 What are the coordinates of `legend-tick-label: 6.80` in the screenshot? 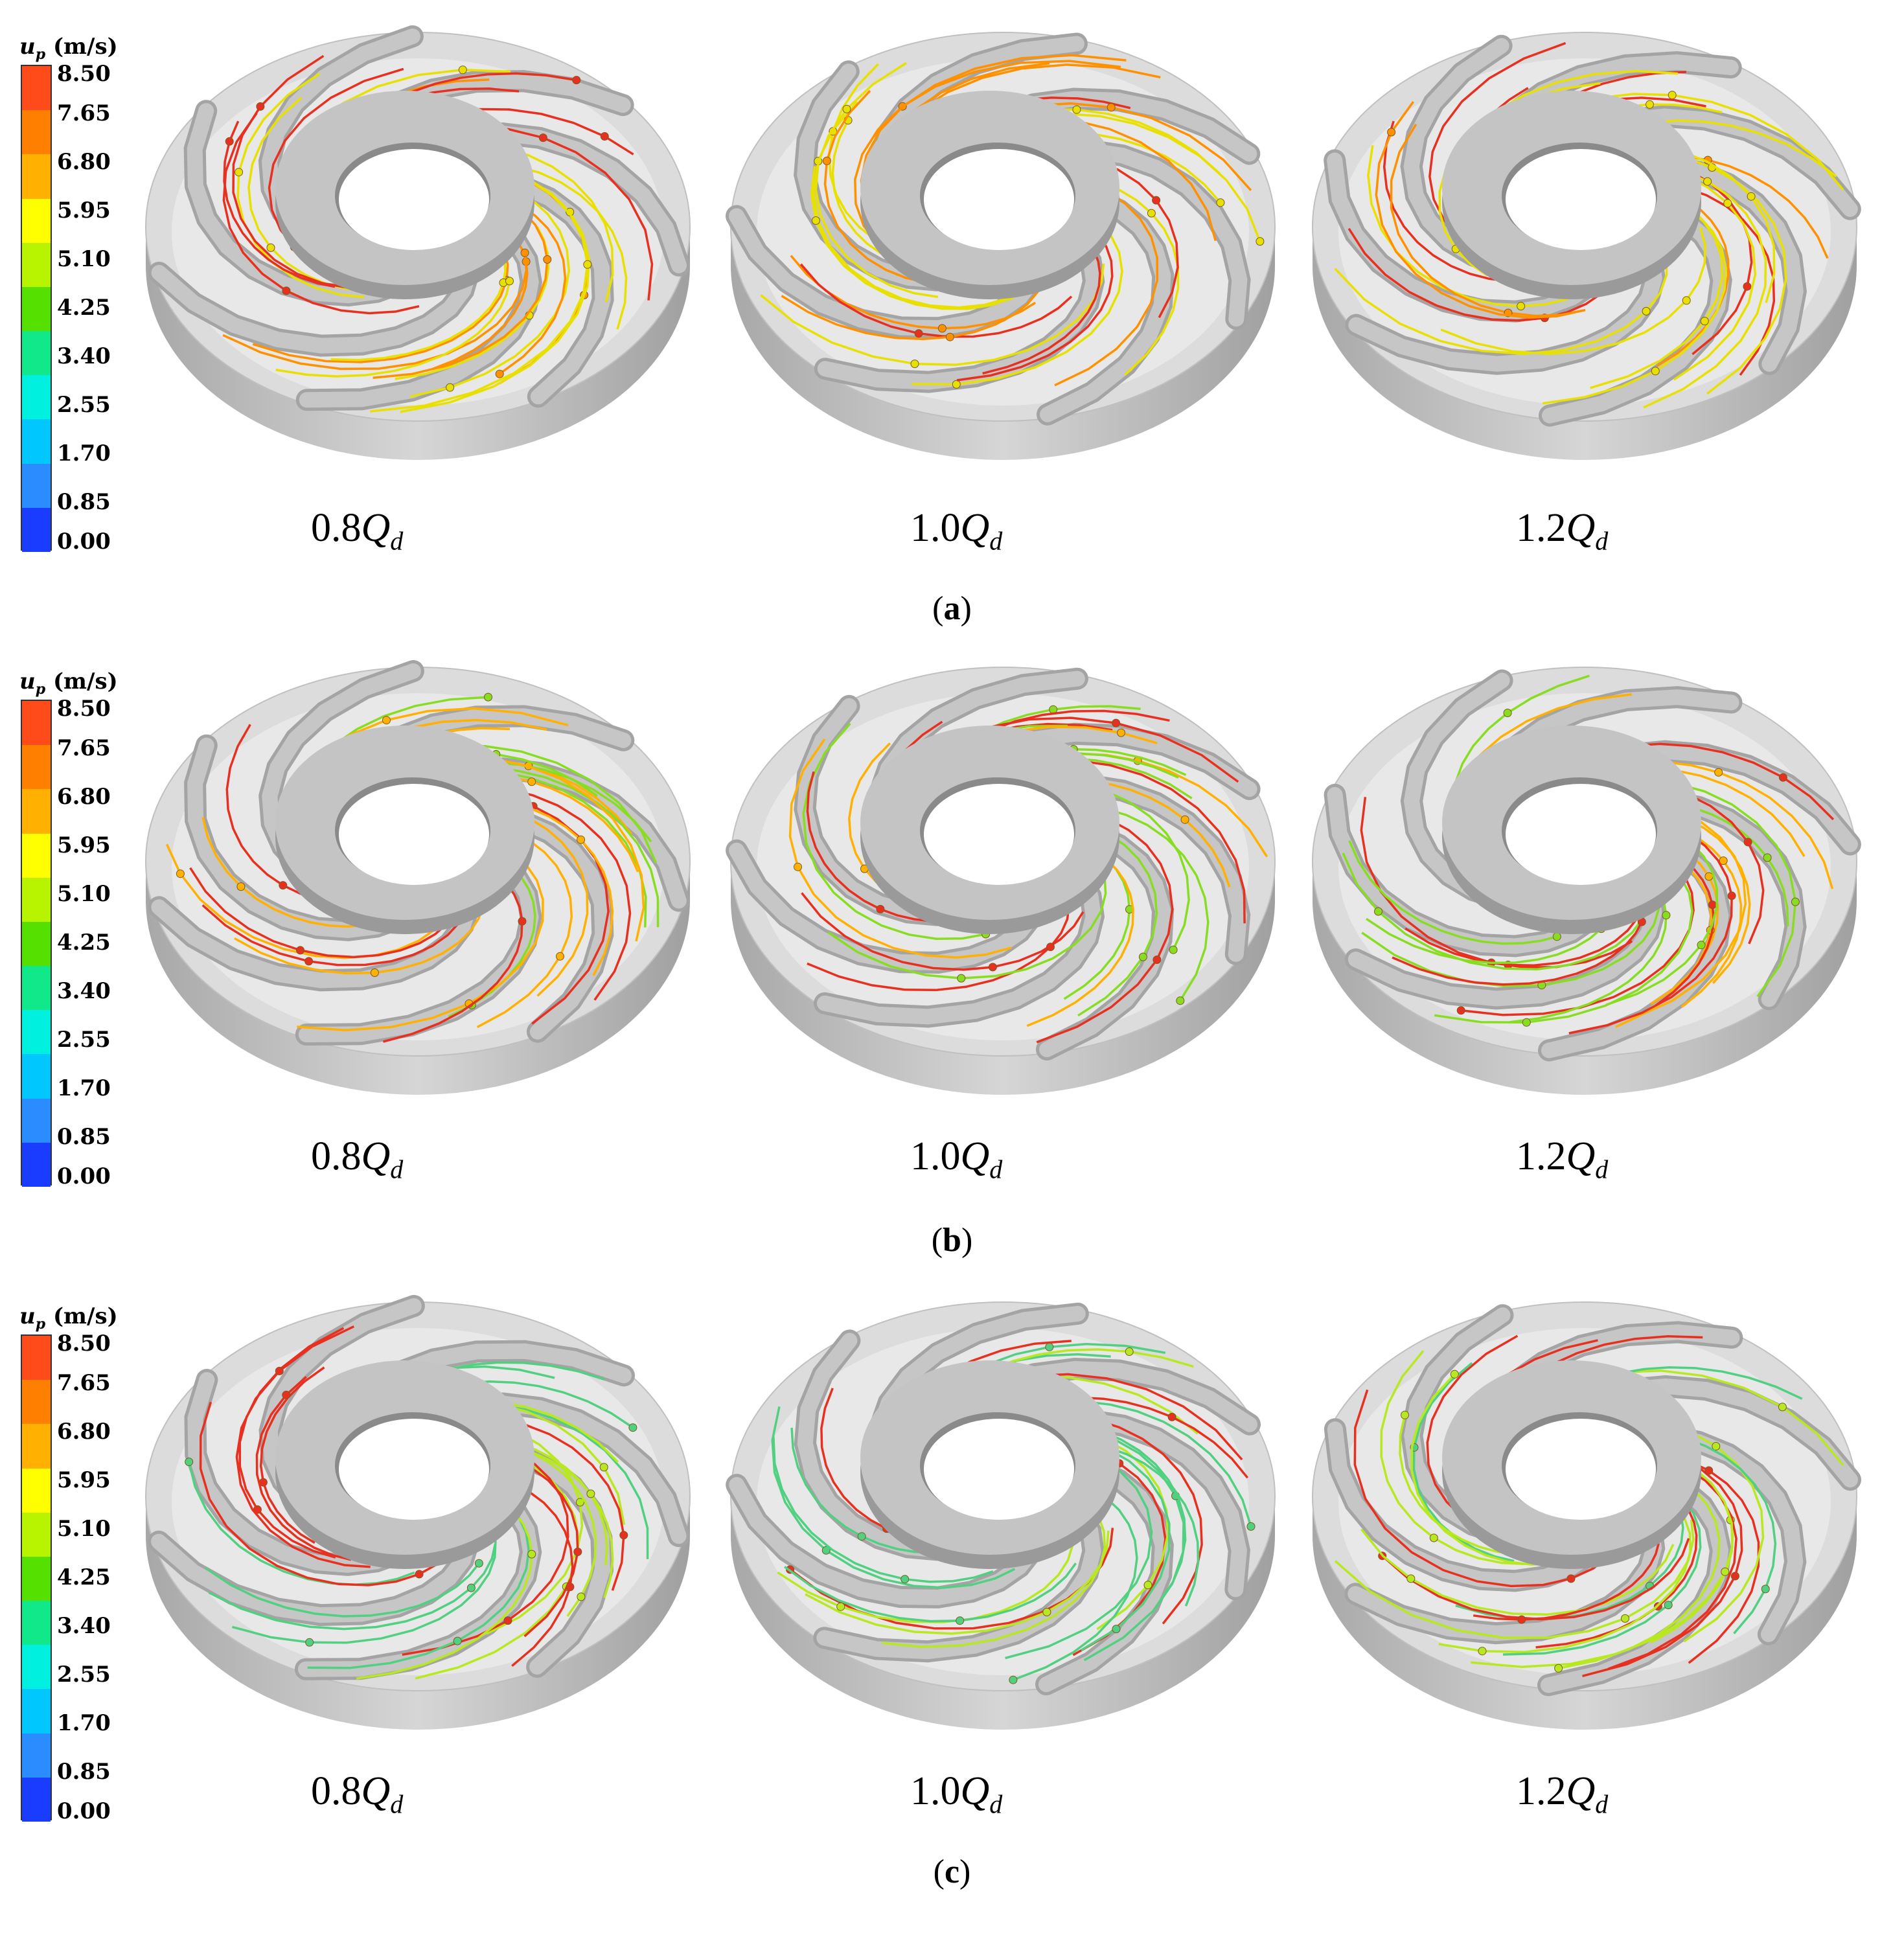 It's located at (84, 1432).